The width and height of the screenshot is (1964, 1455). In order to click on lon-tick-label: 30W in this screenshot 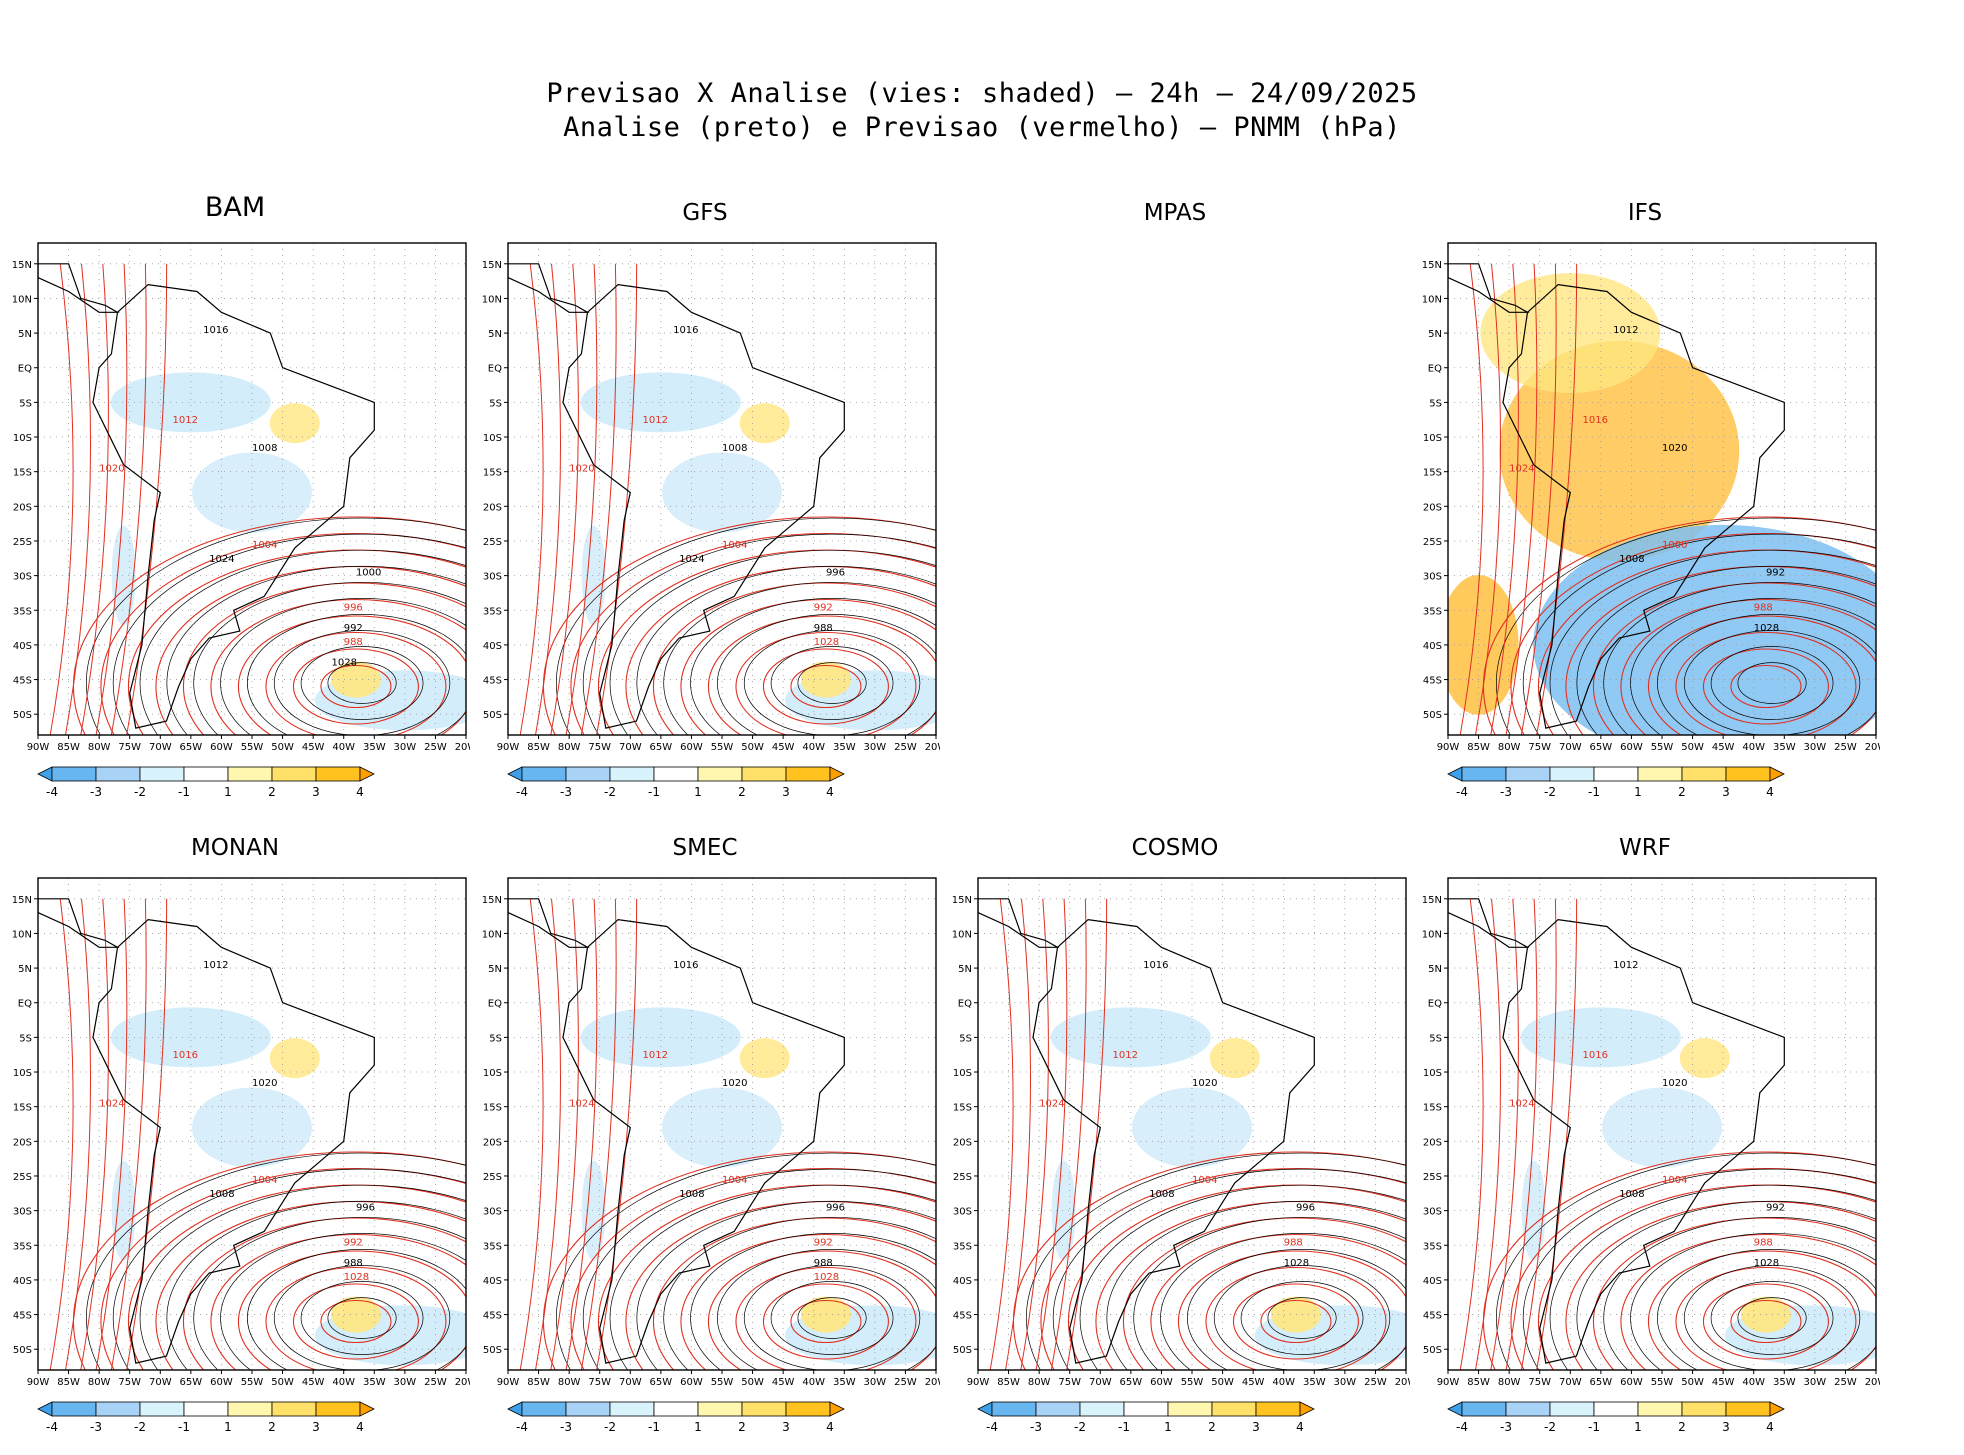, I will do `click(1815, 747)`.